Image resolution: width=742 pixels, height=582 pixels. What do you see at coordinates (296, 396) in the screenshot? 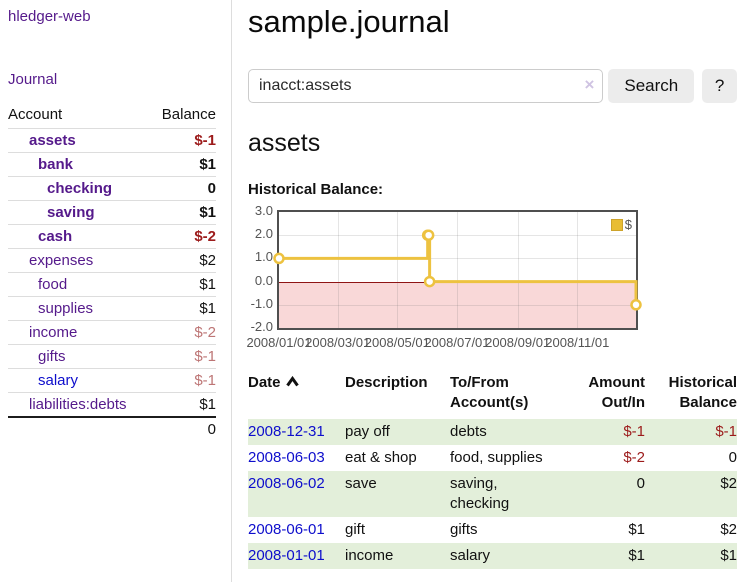
I see `column-header-date: Date` at bounding box center [296, 396].